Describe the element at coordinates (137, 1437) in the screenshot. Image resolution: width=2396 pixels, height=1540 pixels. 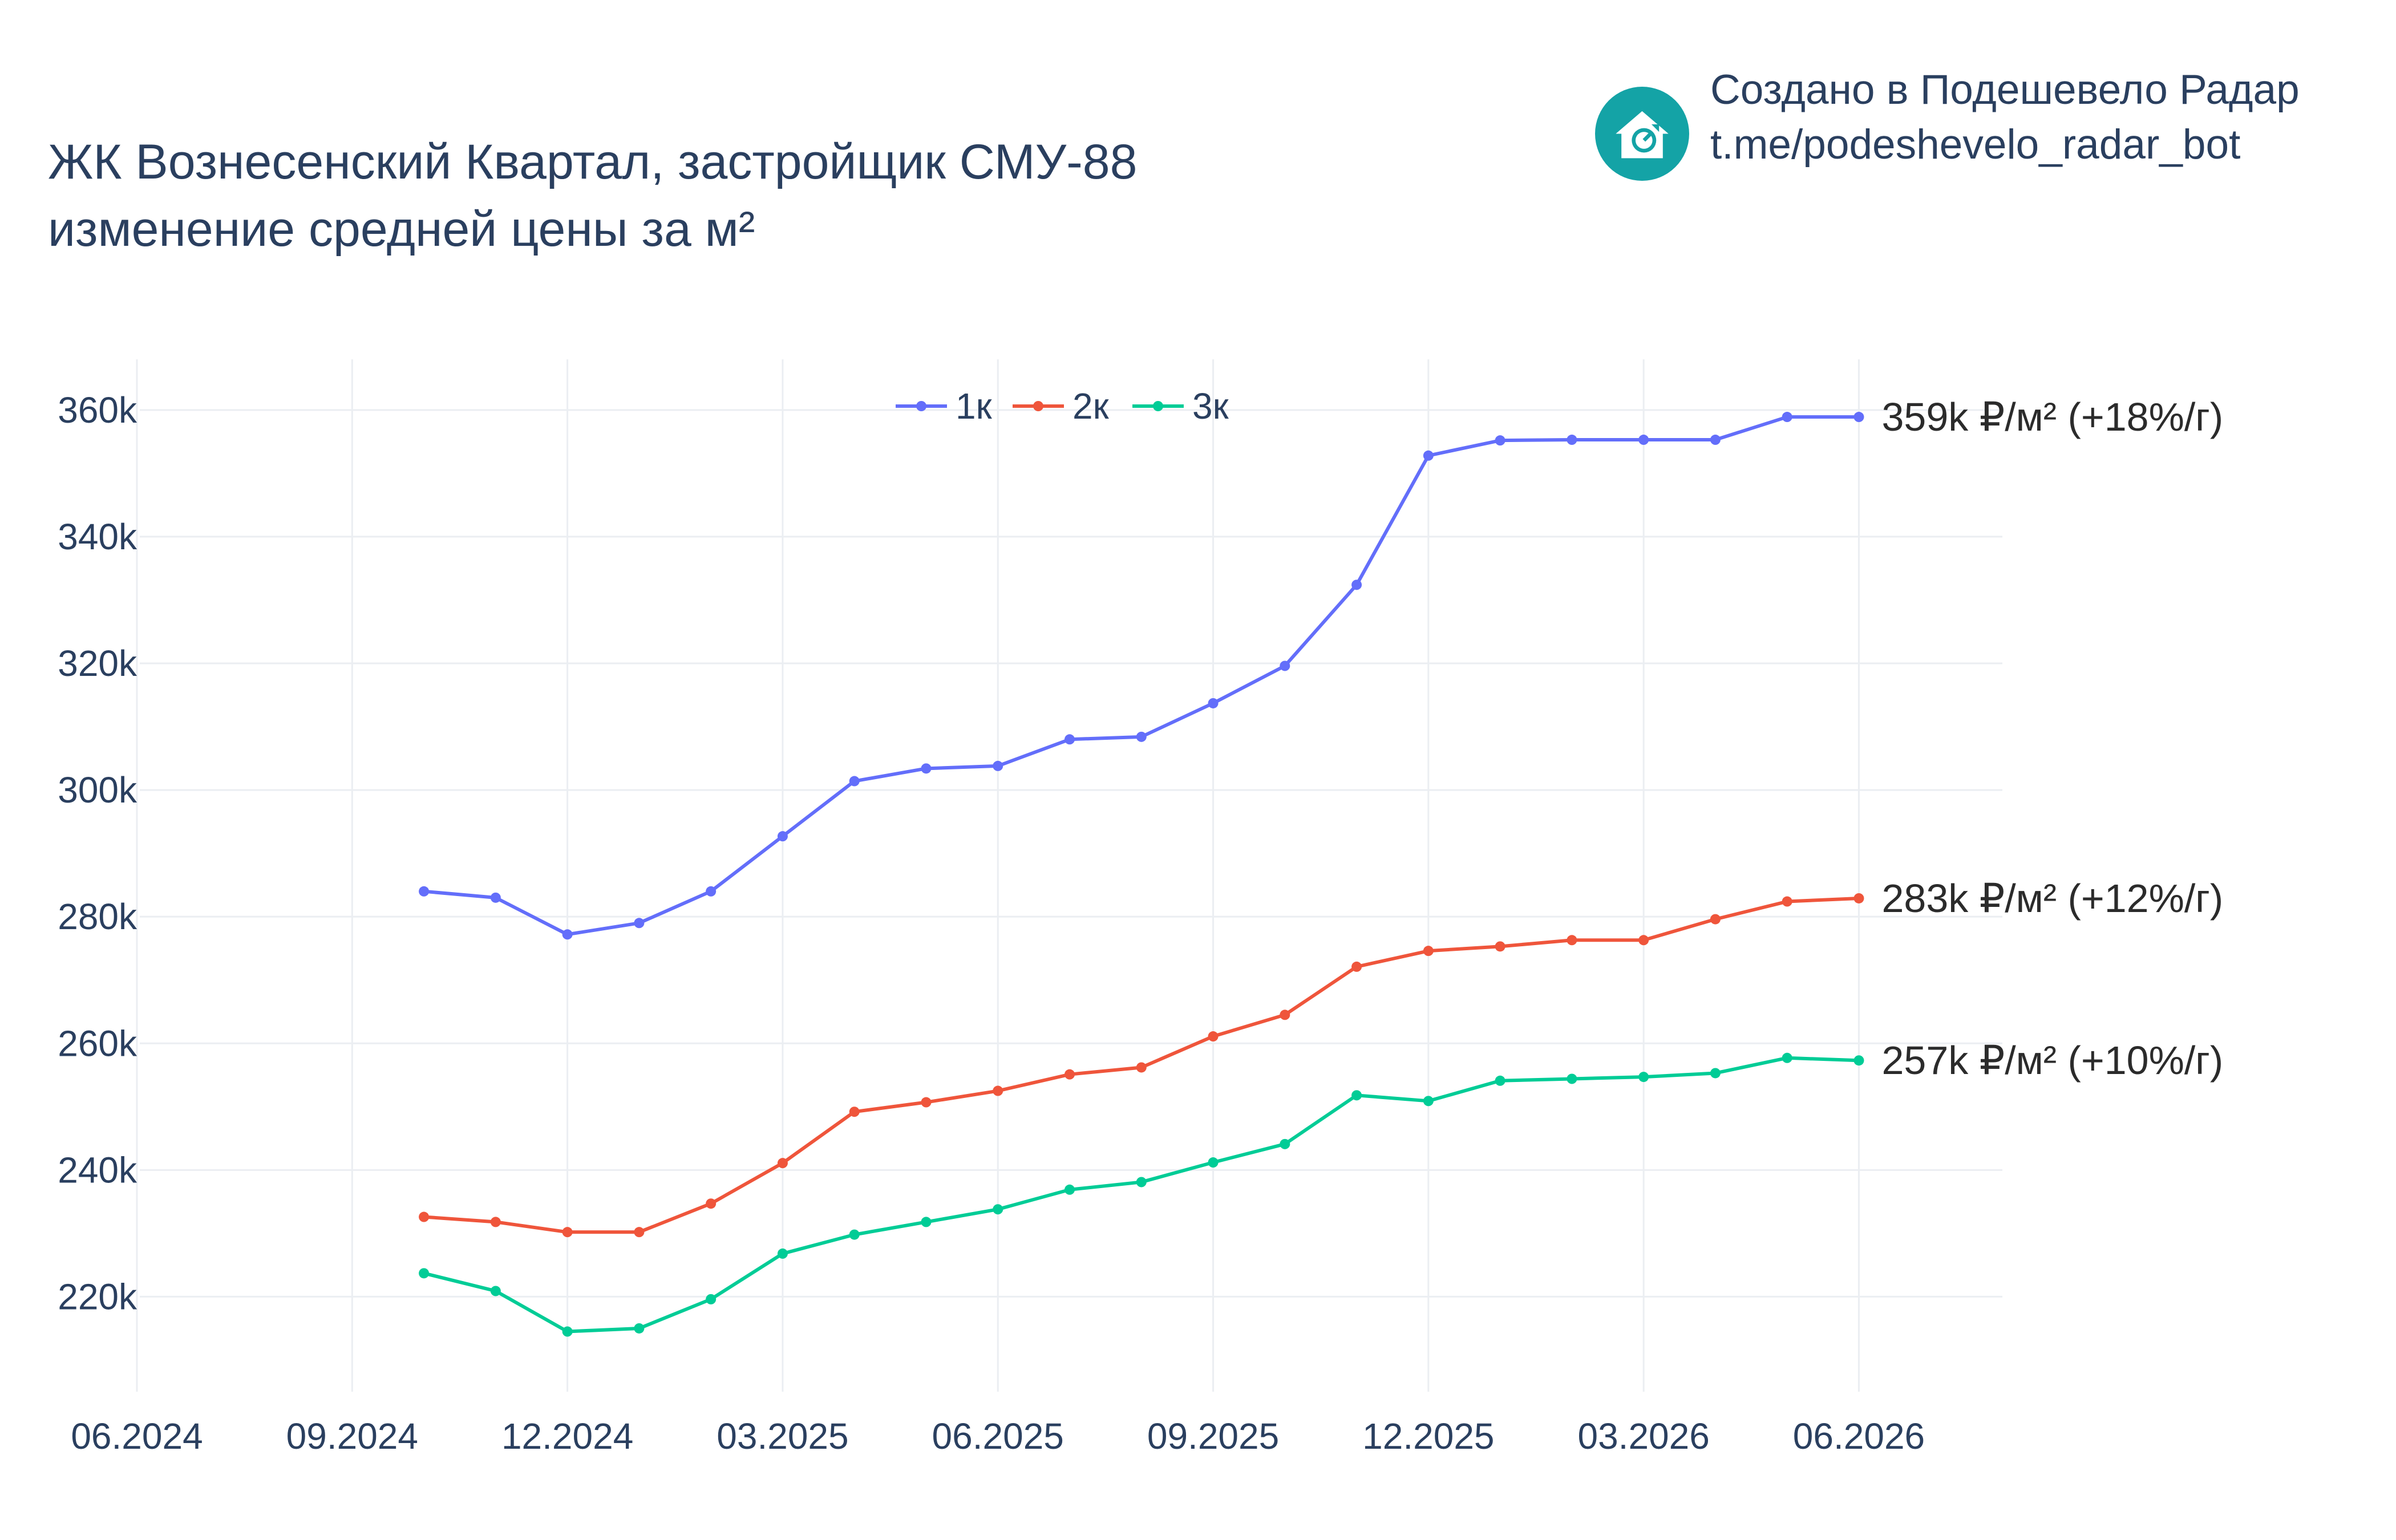
I see `x-tick-label: 06.2024` at that location.